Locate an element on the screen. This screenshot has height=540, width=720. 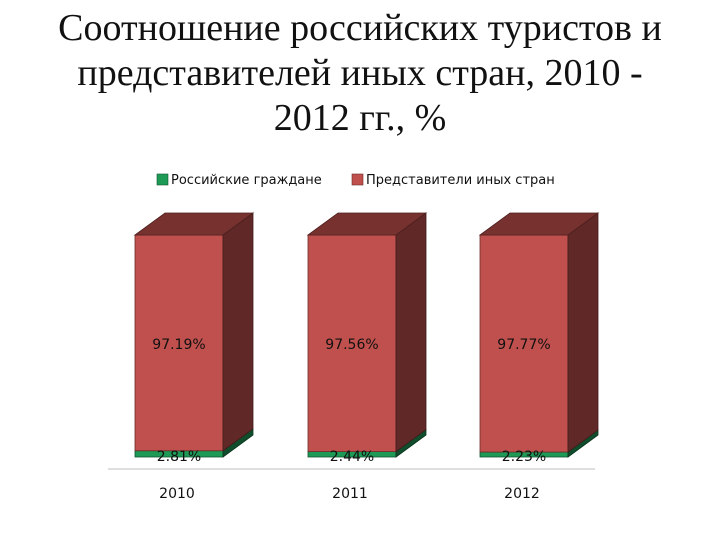
bar-top-2010 is located at coordinates (194, 224).